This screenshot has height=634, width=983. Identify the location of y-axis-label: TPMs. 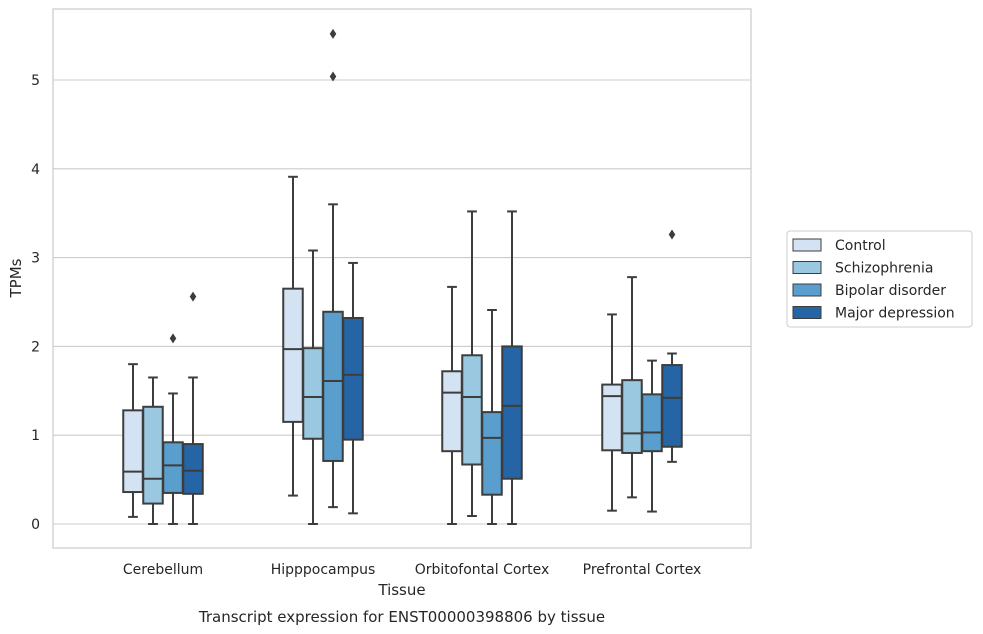
(16, 278).